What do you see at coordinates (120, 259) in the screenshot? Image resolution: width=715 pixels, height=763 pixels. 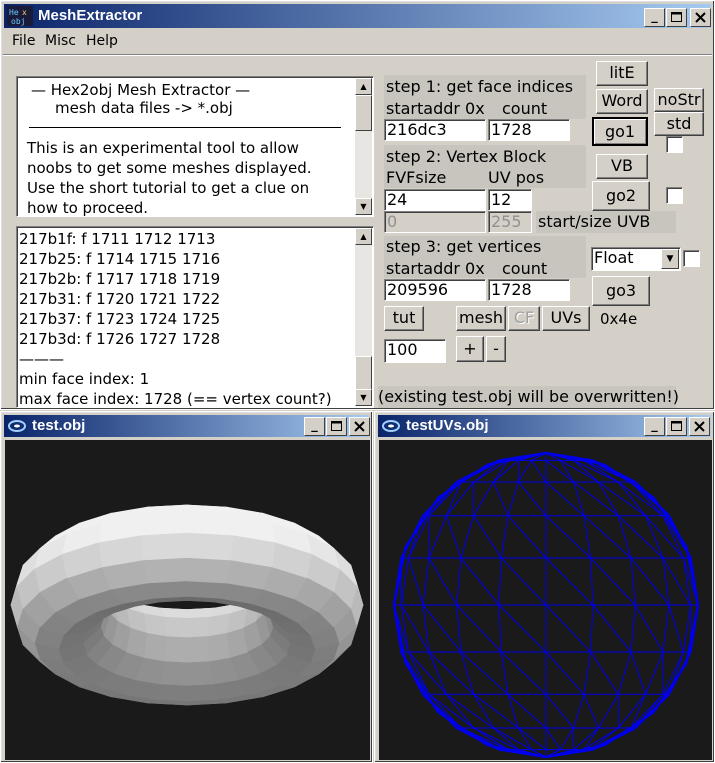 I see `log-line: 217b25: f 1714 1715 1716` at bounding box center [120, 259].